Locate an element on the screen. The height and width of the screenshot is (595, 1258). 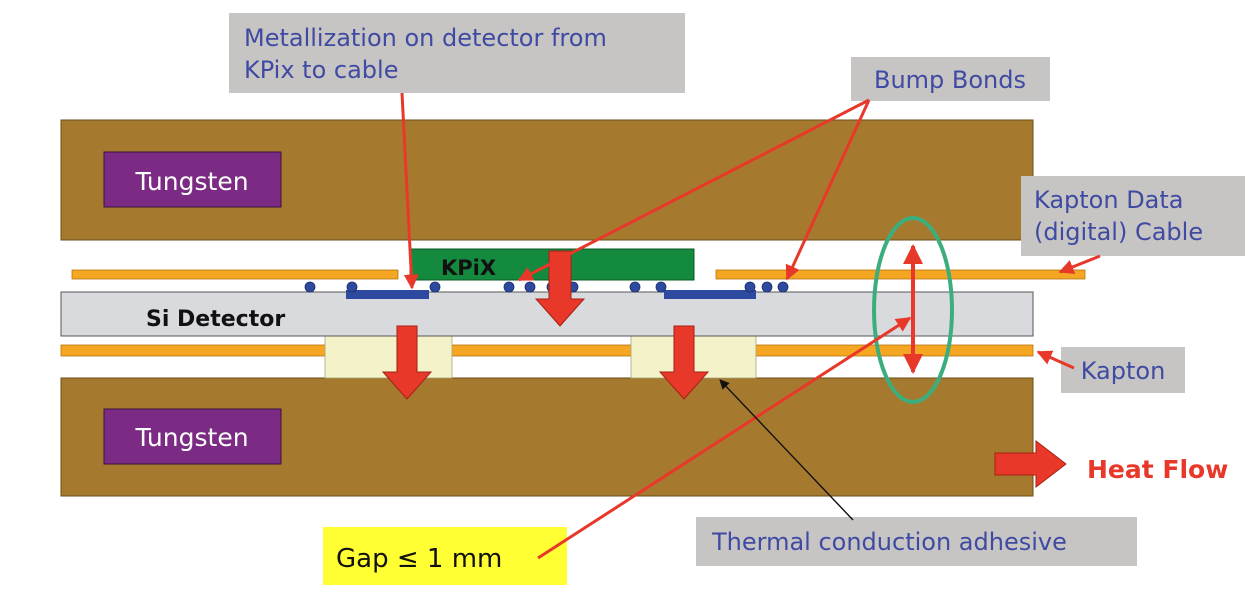
kapton-data-cable-line-2: (digital) Cable is located at coordinates (1118, 232).